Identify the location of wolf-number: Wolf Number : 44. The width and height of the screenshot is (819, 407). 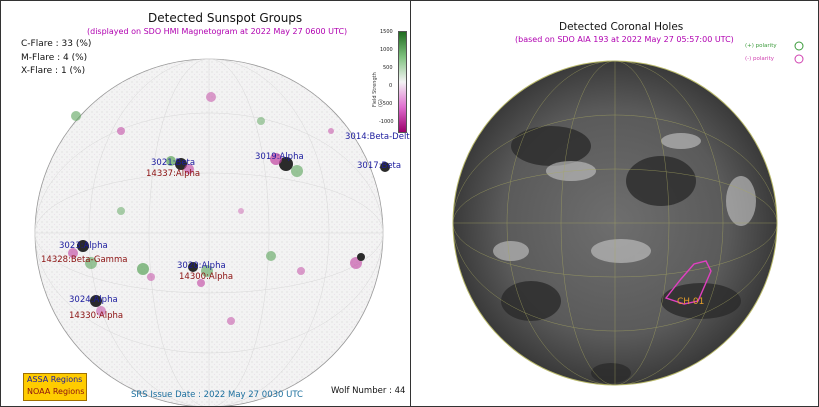
(368, 391).